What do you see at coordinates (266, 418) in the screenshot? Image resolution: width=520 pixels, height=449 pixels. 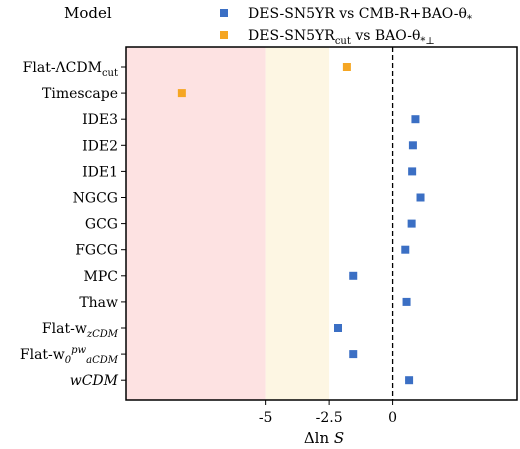 I see `x-tick-label-0: -5` at bounding box center [266, 418].